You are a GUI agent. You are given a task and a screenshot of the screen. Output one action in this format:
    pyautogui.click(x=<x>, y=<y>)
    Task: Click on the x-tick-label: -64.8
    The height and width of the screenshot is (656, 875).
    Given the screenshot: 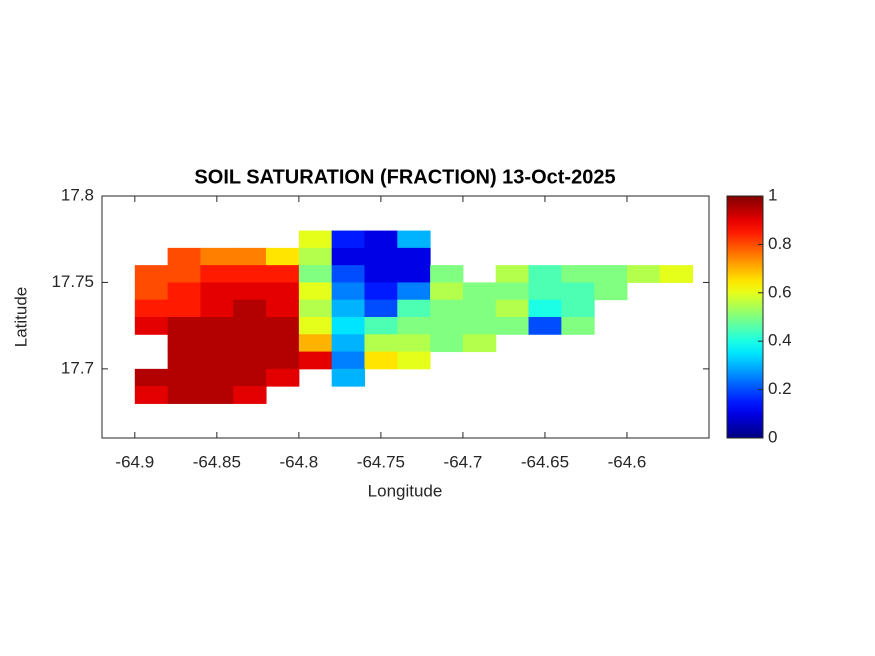 What is the action you would take?
    pyautogui.click(x=298, y=461)
    